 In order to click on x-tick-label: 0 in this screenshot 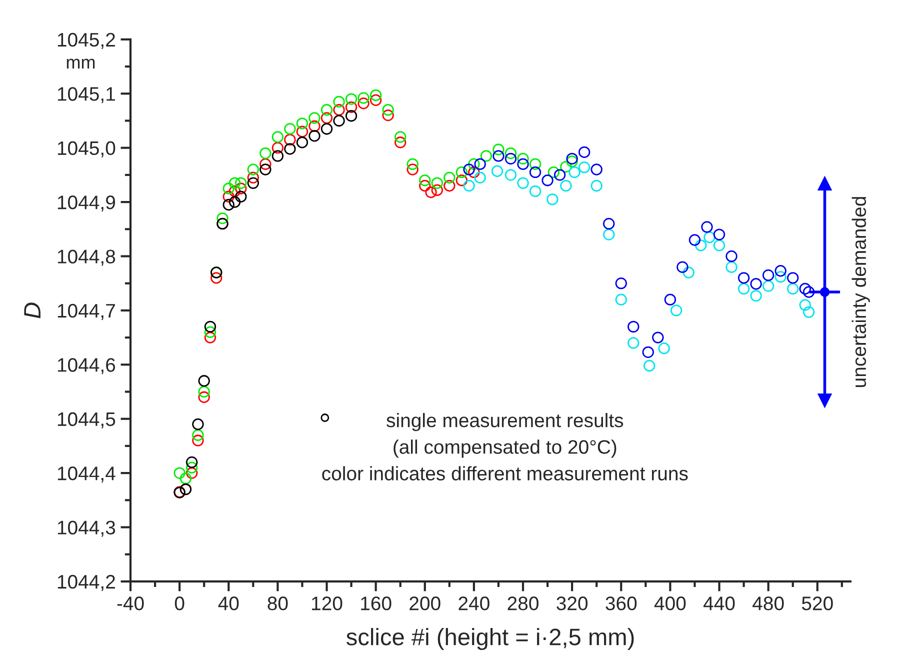, I will do `click(179, 603)`.